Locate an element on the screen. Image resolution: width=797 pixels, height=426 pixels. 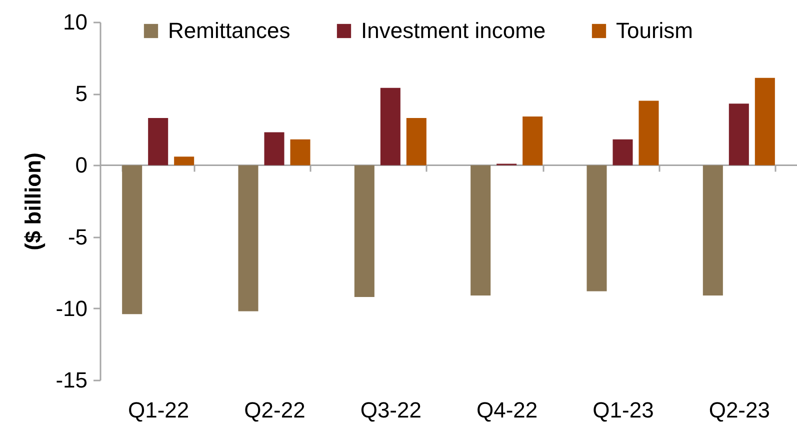
y-tick-label: -5 is located at coordinates (78, 237).